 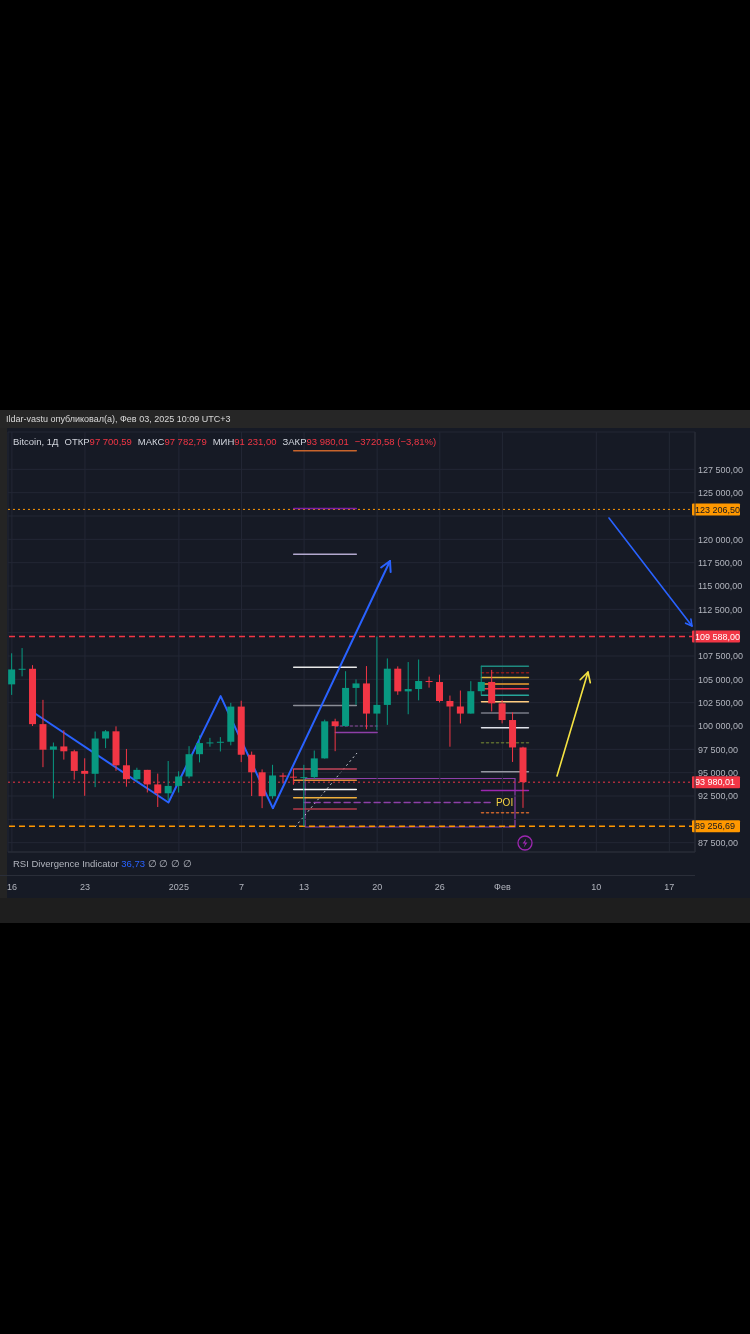 What do you see at coordinates (395, 441) in the screenshot?
I see `annotation: −3720,58 (−3,81%)` at bounding box center [395, 441].